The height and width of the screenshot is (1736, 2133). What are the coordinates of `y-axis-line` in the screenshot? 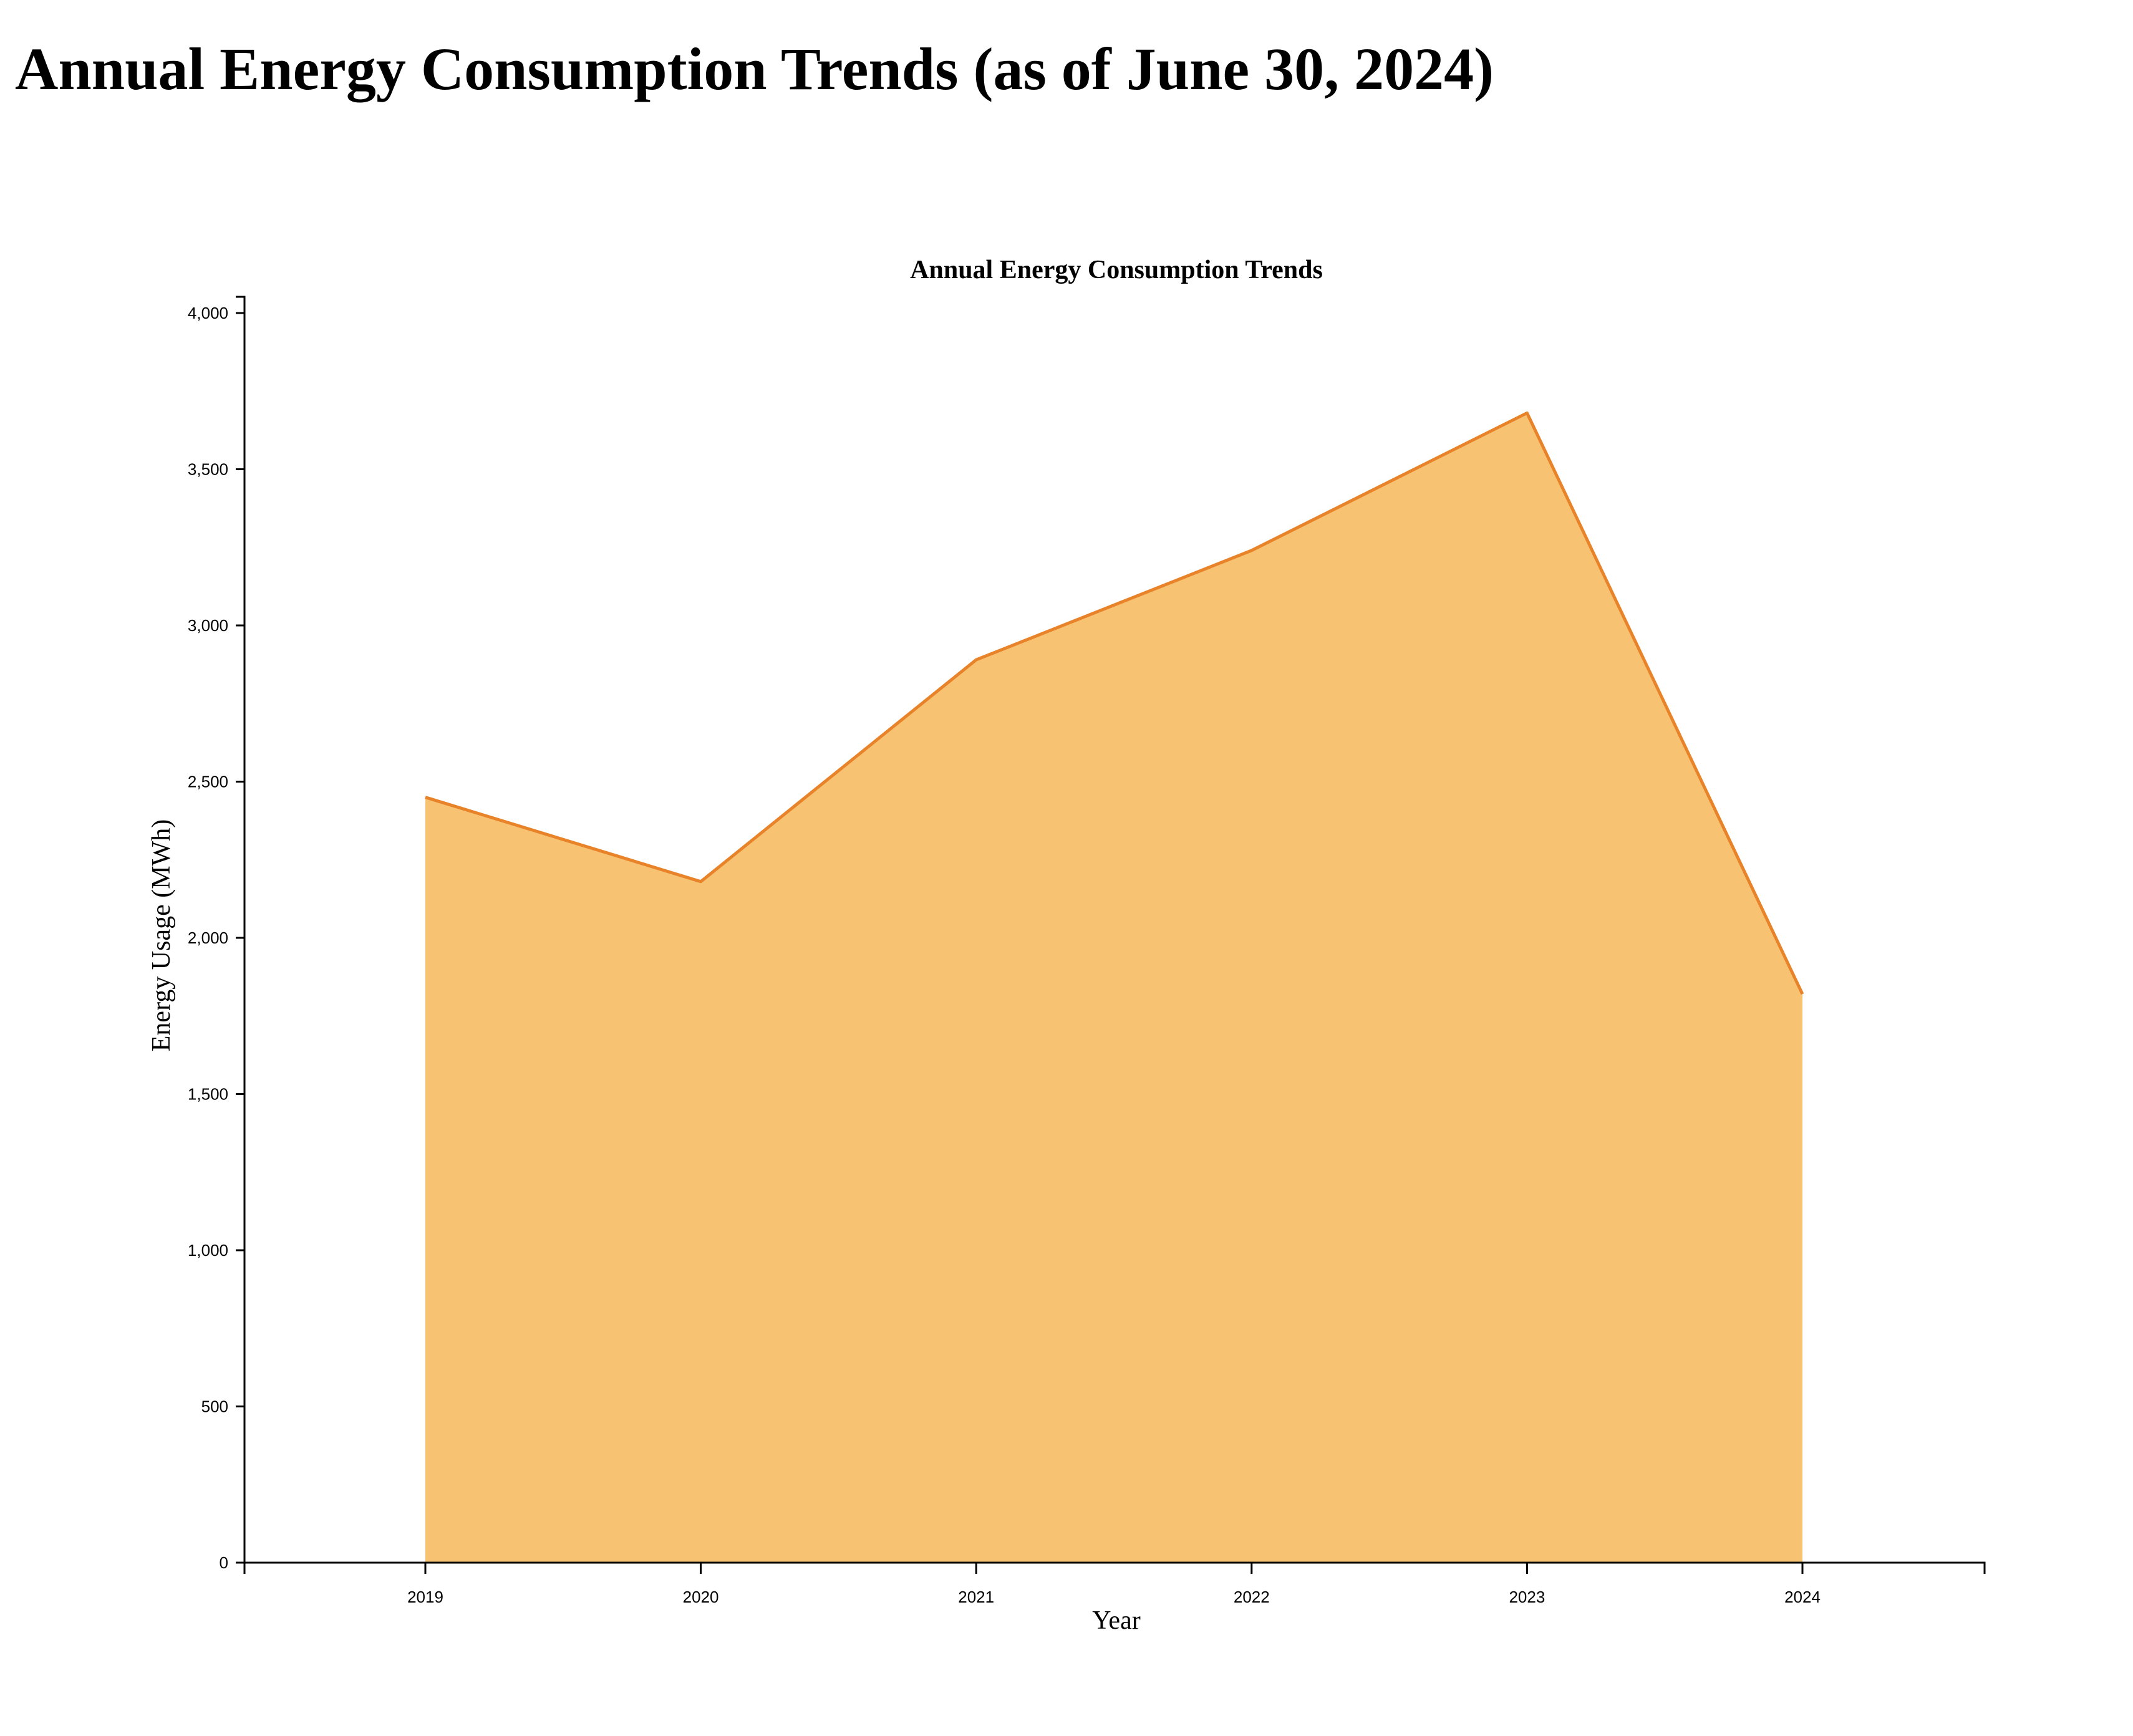 It's located at (241, 930).